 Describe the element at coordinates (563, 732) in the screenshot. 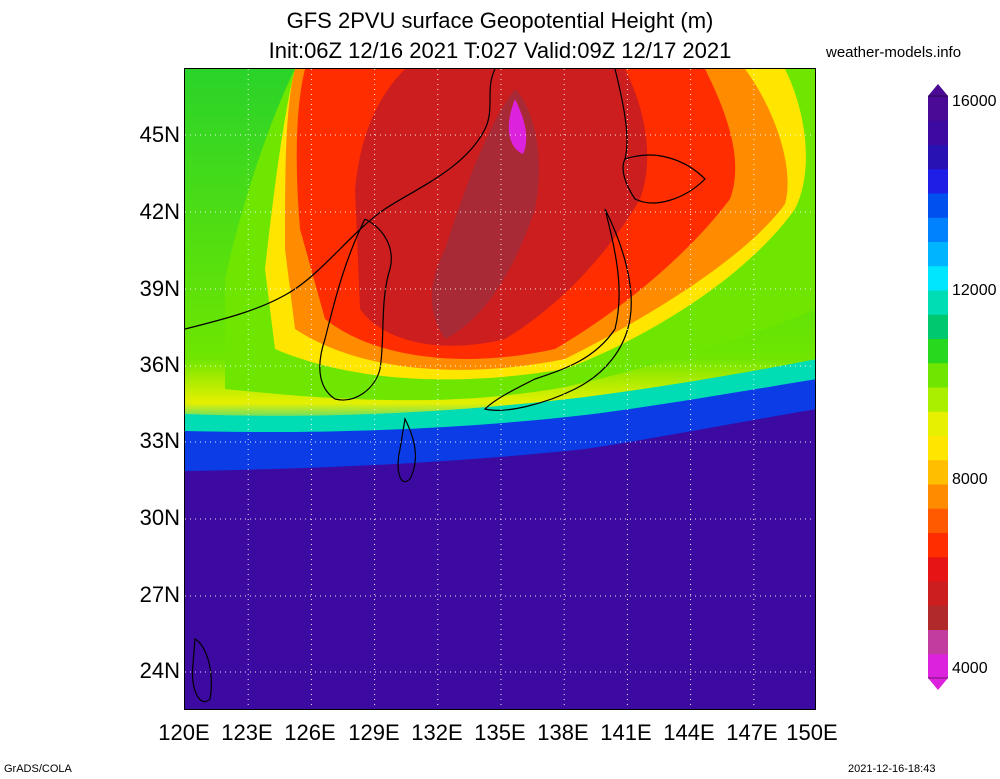

I see `lon-label-138e: 138E` at that location.